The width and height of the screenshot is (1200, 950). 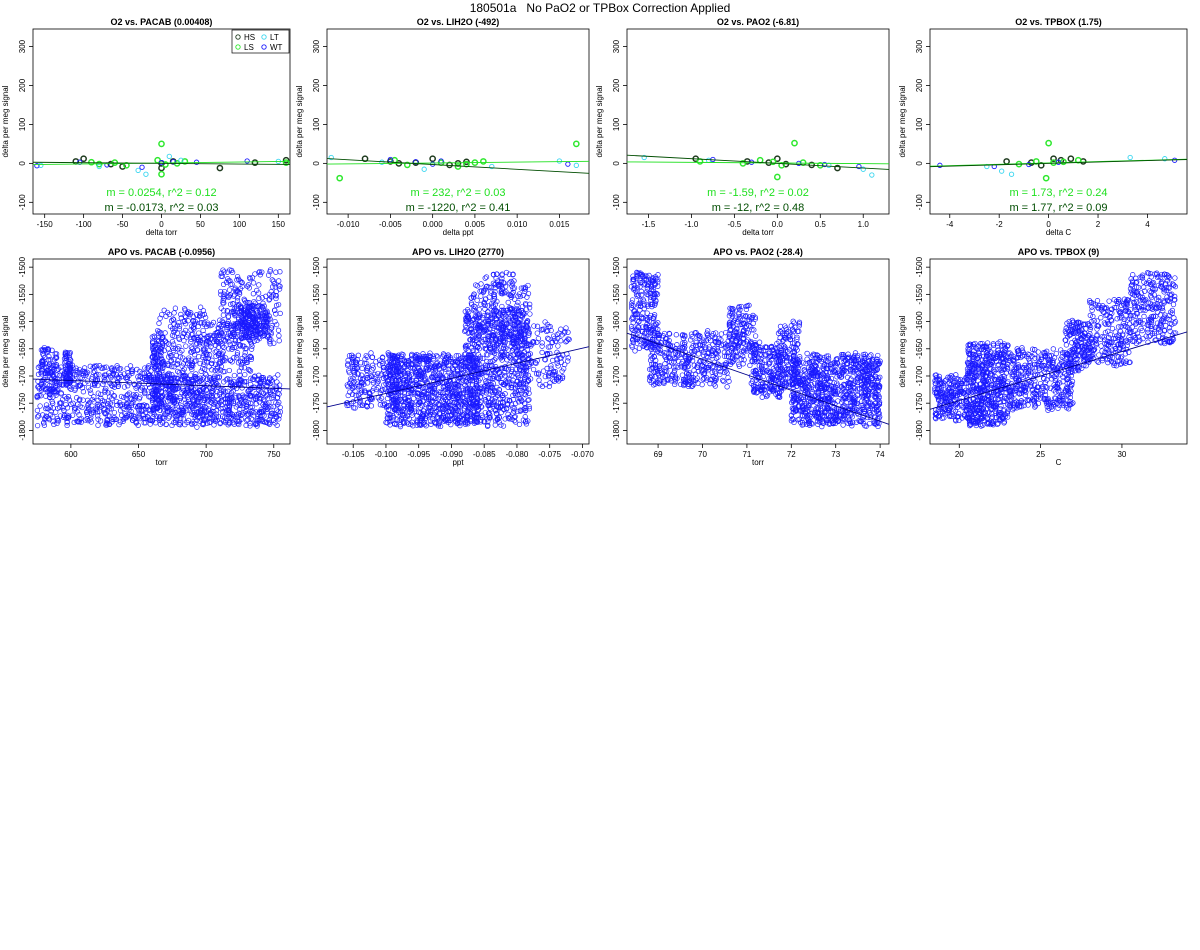 What do you see at coordinates (264, 47) in the screenshot?
I see `legend-marker-WT` at bounding box center [264, 47].